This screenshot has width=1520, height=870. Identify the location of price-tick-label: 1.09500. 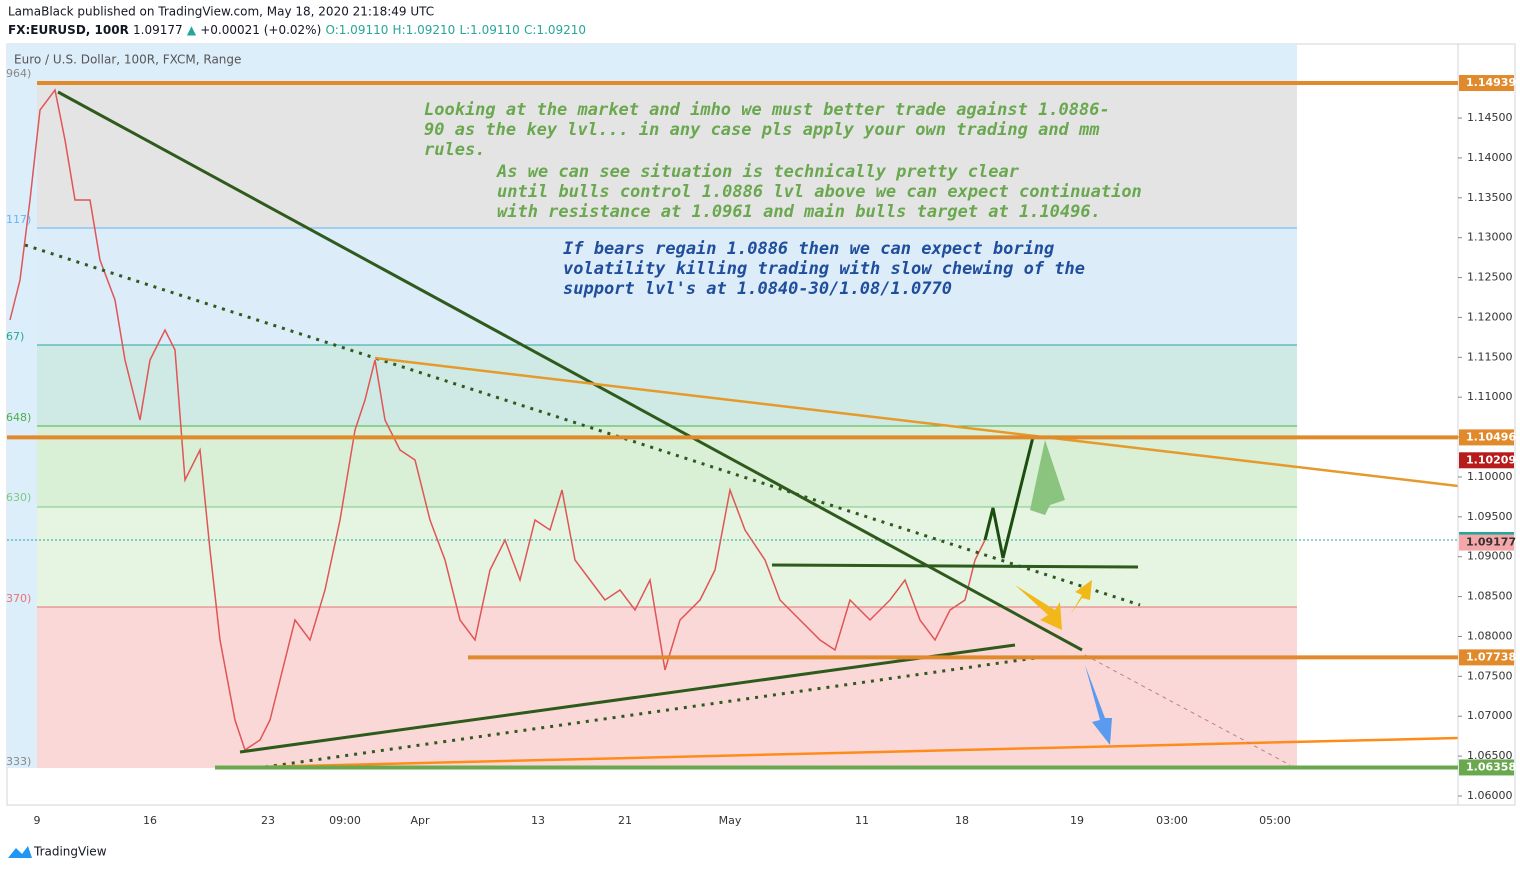
(1490, 516).